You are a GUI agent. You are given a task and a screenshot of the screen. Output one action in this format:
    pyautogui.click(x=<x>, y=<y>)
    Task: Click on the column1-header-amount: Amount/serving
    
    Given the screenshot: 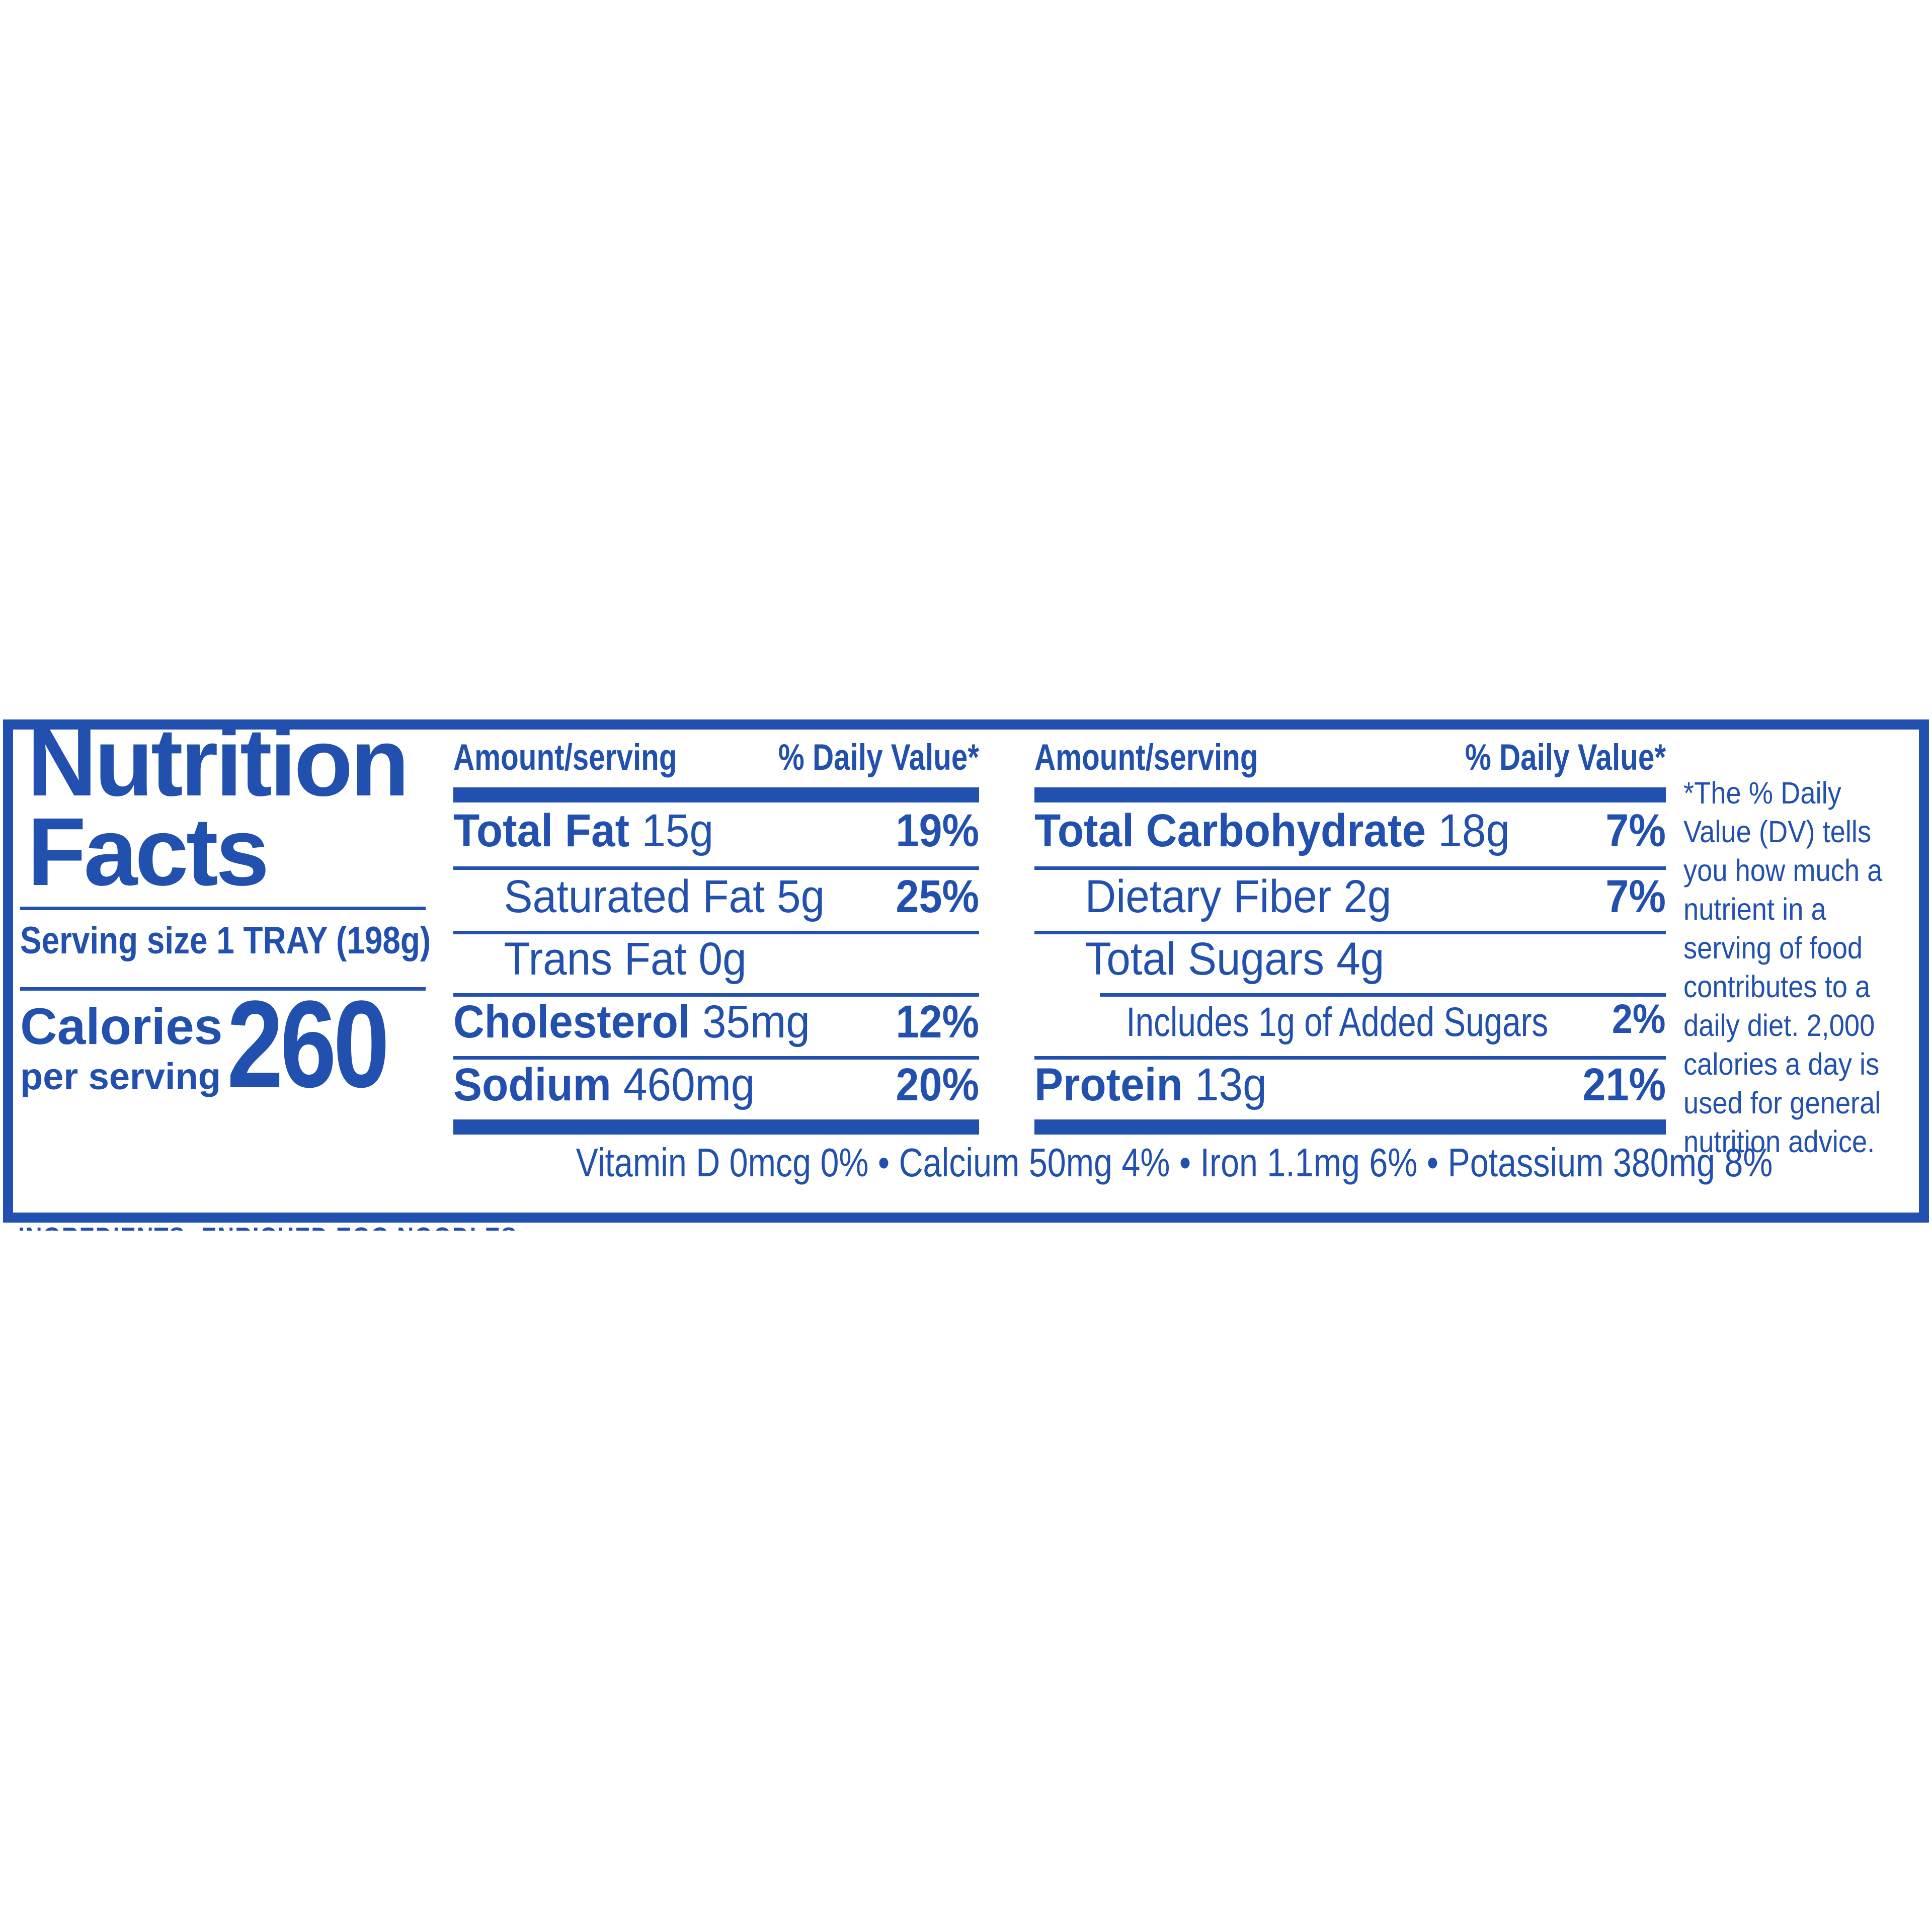 What is the action you would take?
    pyautogui.click(x=565, y=757)
    